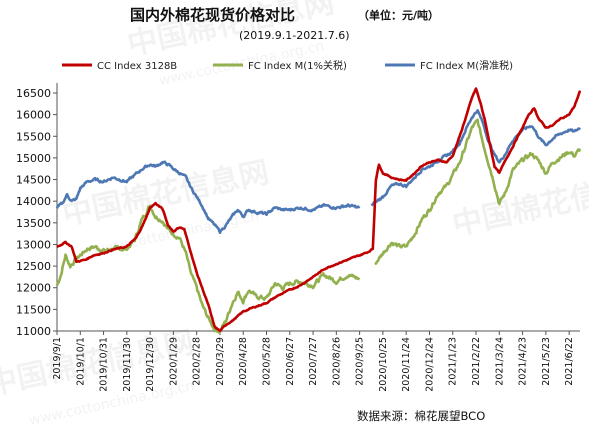  Describe the element at coordinates (173, 361) in the screenshot. I see `x-tick-label: 2020/1/29` at that location.